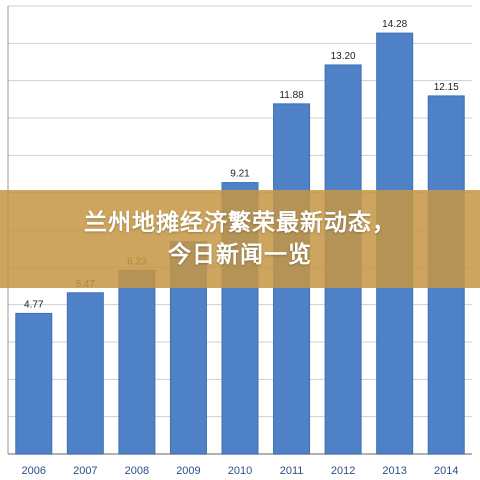 The width and height of the screenshot is (480, 480). Describe the element at coordinates (85, 373) in the screenshot. I see `bar-2007` at that location.